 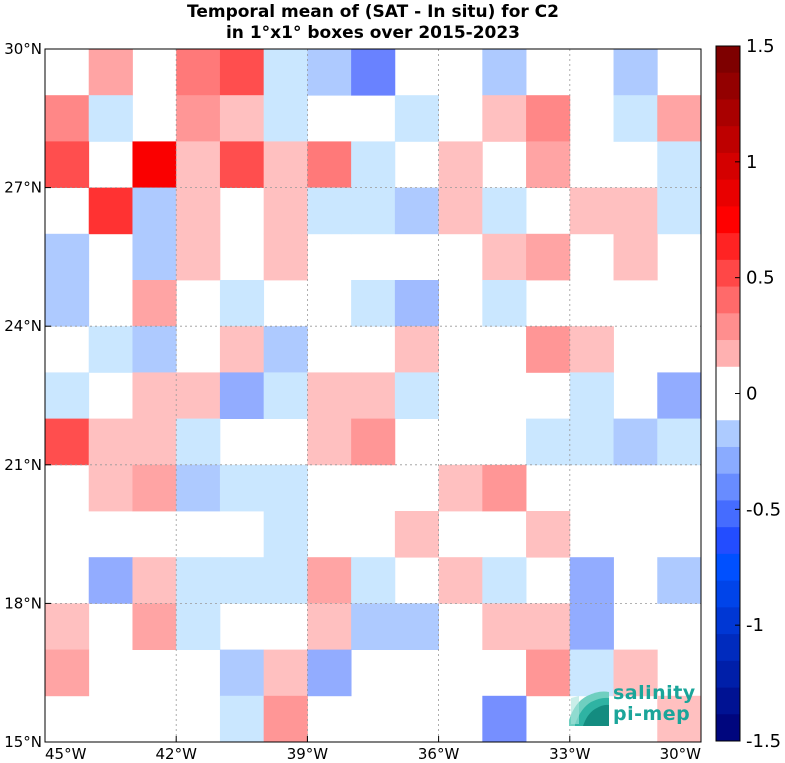 What do you see at coordinates (758, 394) in the screenshot?
I see `colorbar-ticks: 1.5 1 0.5 0 -0.5 -1 -1.5` at bounding box center [758, 394].